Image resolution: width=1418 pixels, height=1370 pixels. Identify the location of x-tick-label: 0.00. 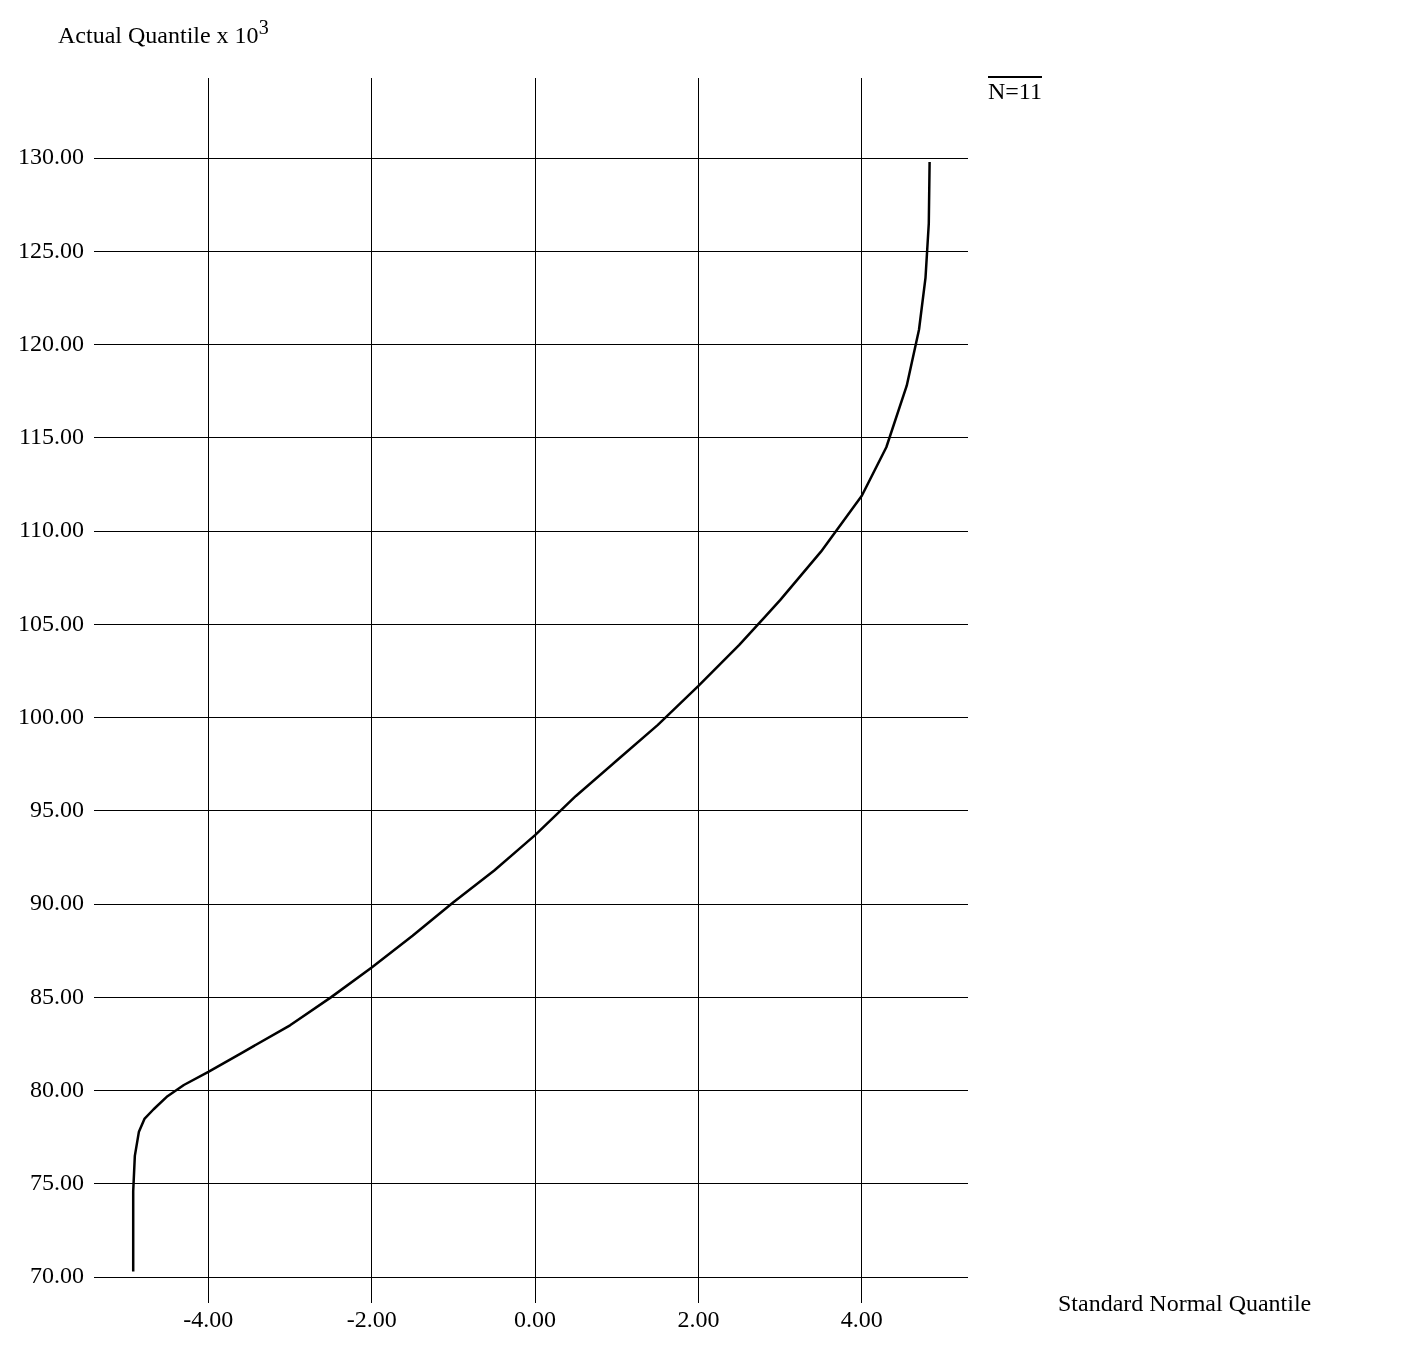
(535, 1318).